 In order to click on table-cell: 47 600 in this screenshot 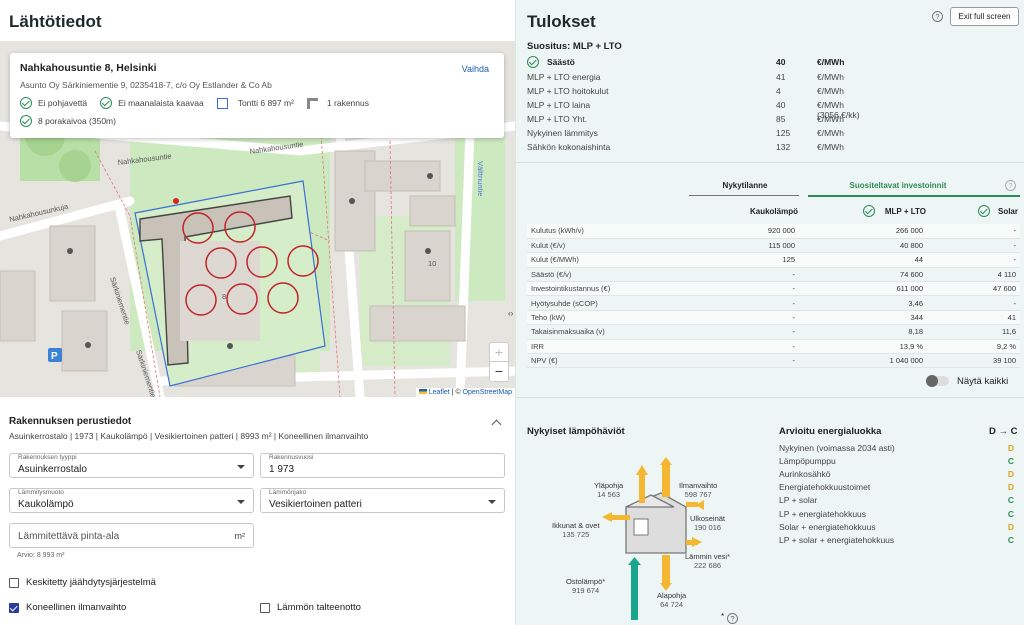, I will do `click(972, 289)`.